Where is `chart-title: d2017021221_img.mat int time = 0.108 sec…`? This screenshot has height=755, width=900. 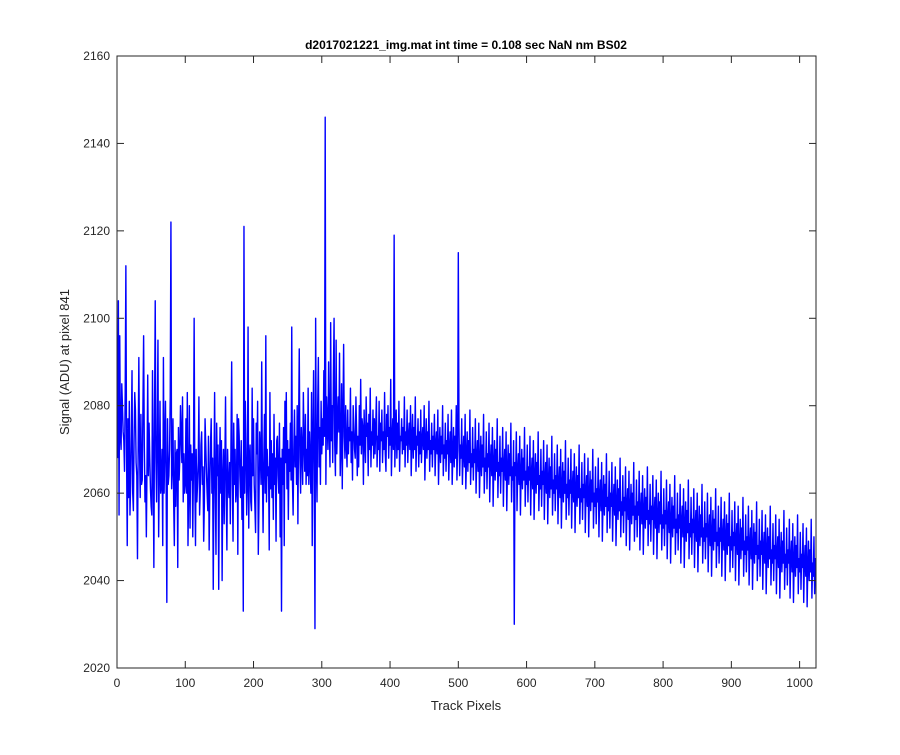
chart-title: d2017021221_img.mat int time = 0.108 sec… is located at coordinates (466, 45).